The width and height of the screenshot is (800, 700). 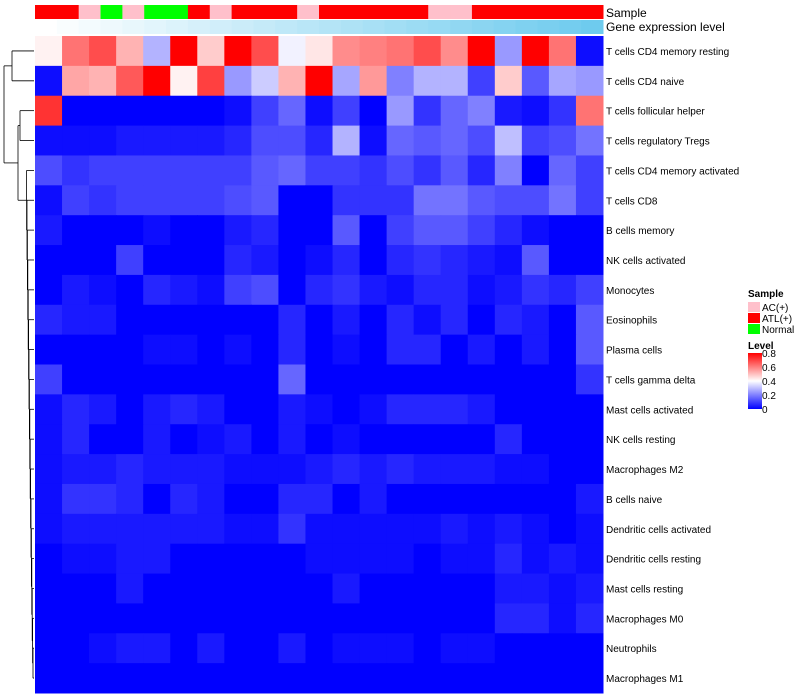 What do you see at coordinates (665, 27) in the screenshot?
I see `annotation-label-expression: Gene expression level` at bounding box center [665, 27].